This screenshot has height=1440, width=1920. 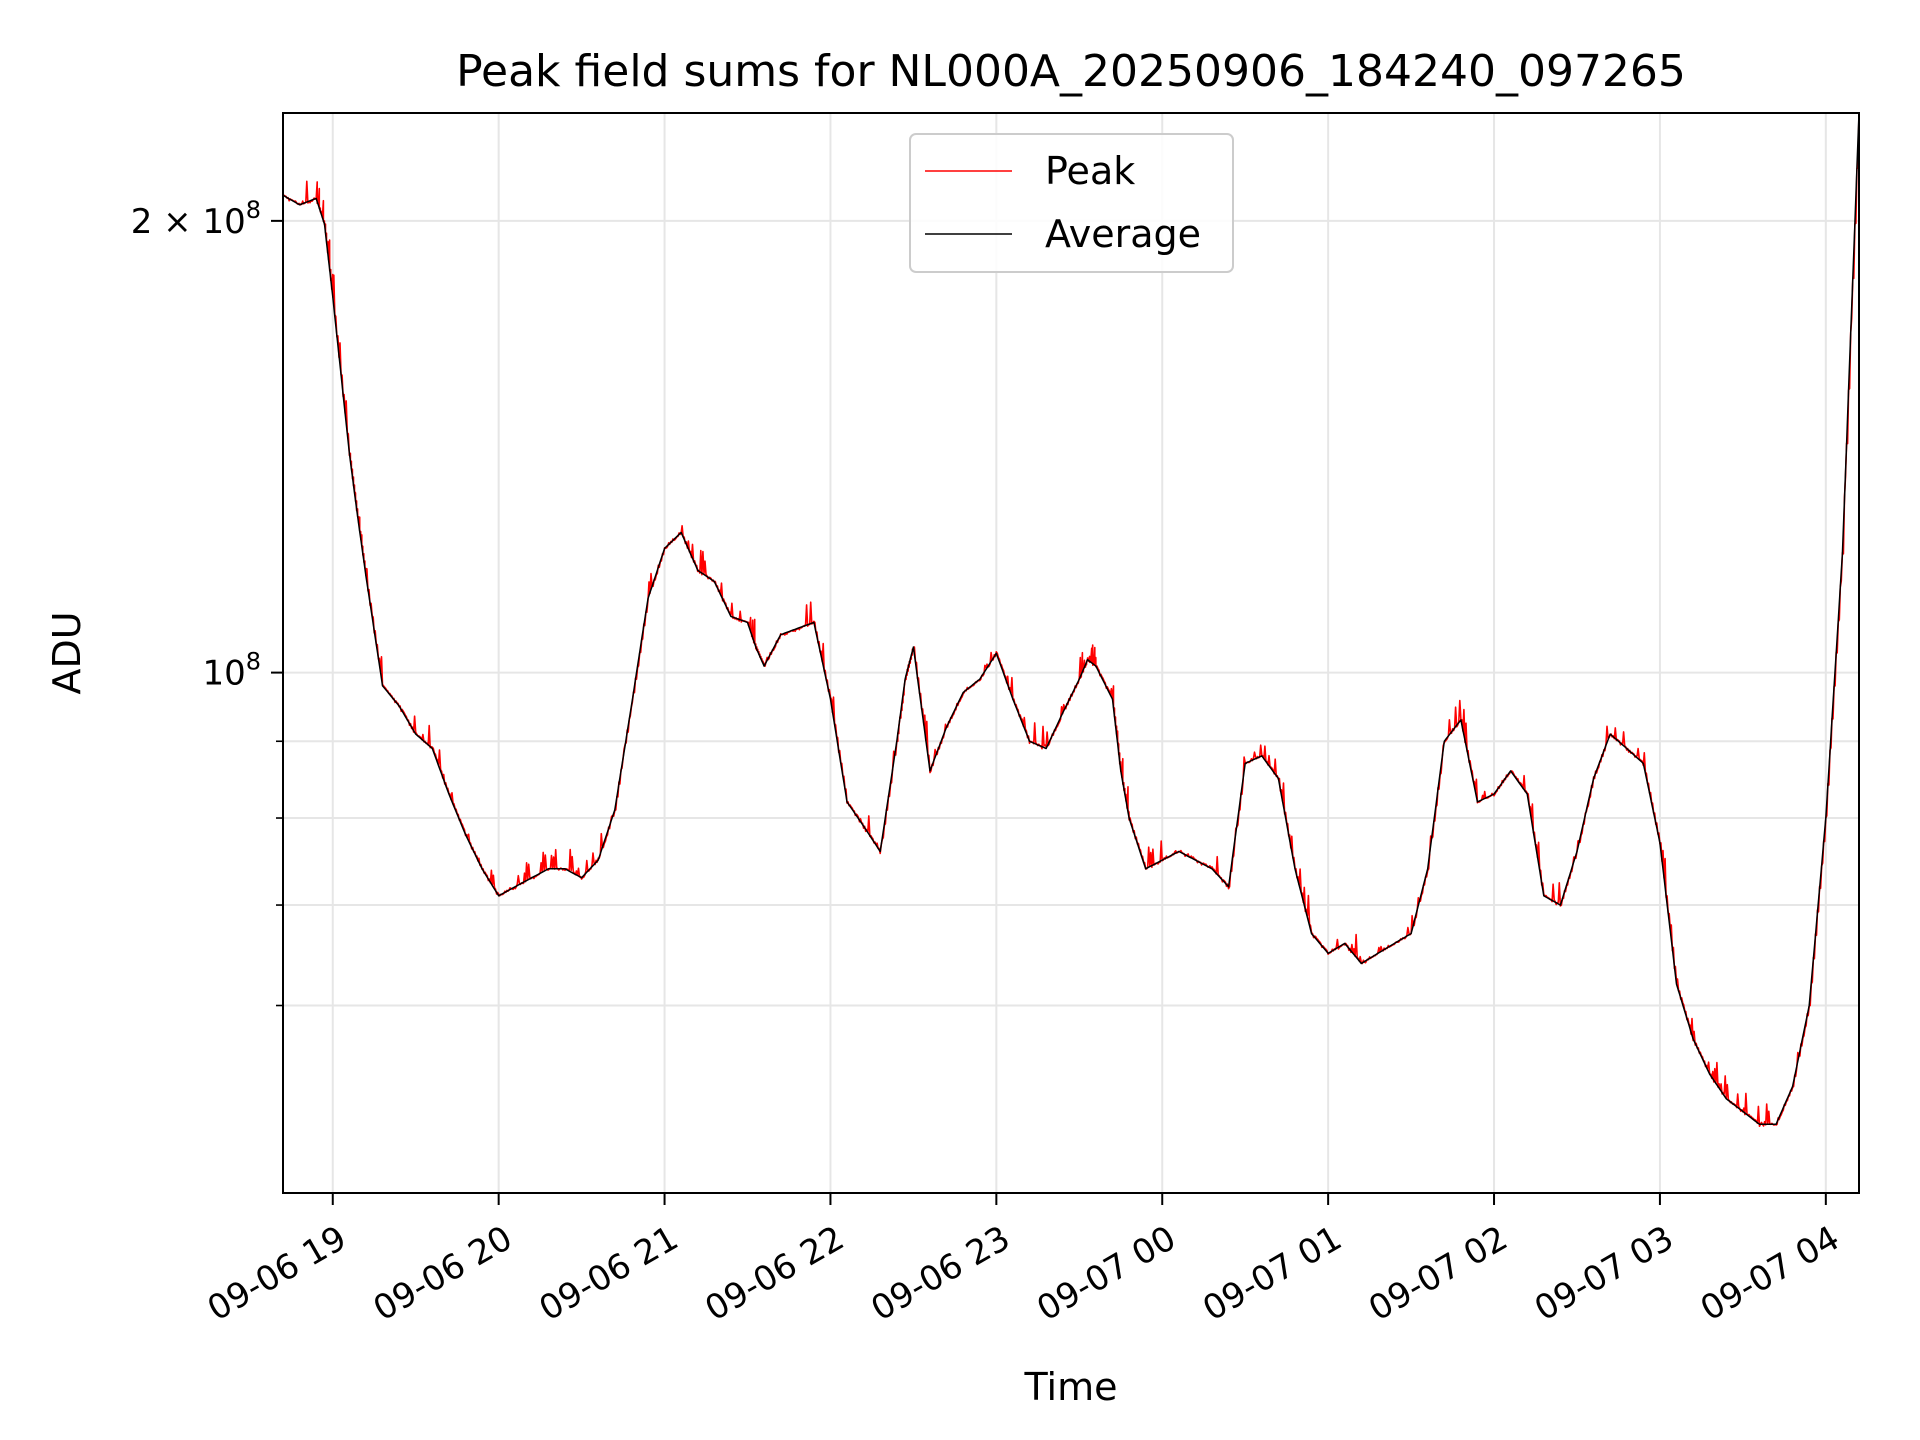 I want to click on legend-box, so click(x=1071, y=203).